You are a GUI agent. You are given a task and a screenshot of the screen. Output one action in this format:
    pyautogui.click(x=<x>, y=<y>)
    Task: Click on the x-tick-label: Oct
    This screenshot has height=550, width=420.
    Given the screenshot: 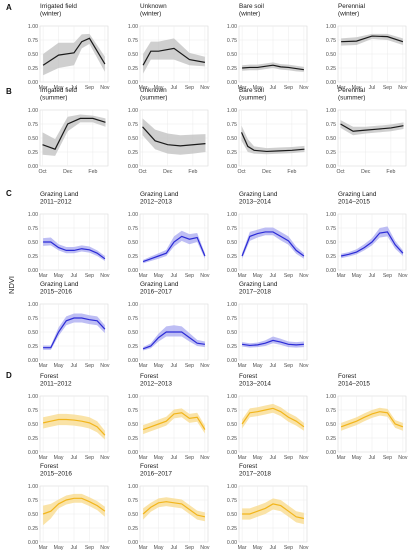 What is the action you would take?
    pyautogui.click(x=142, y=172)
    